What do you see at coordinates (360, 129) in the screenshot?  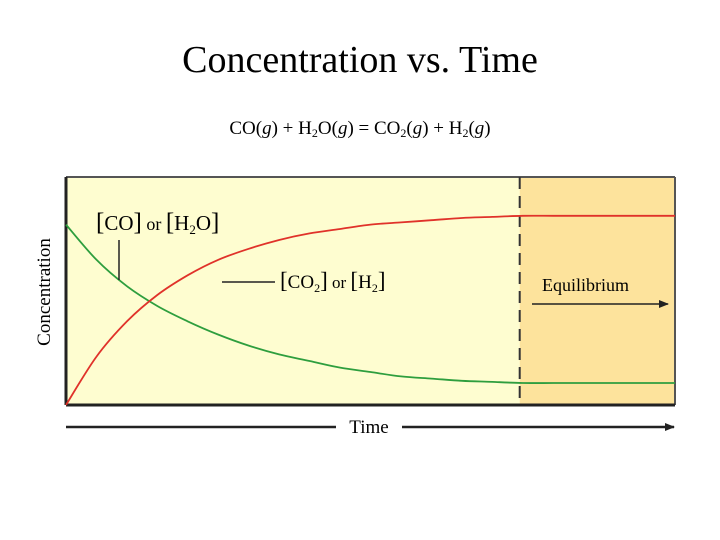 I see `reaction-equation: CO(g) + H2O(g) = CO2(g) + H2(g)` at bounding box center [360, 129].